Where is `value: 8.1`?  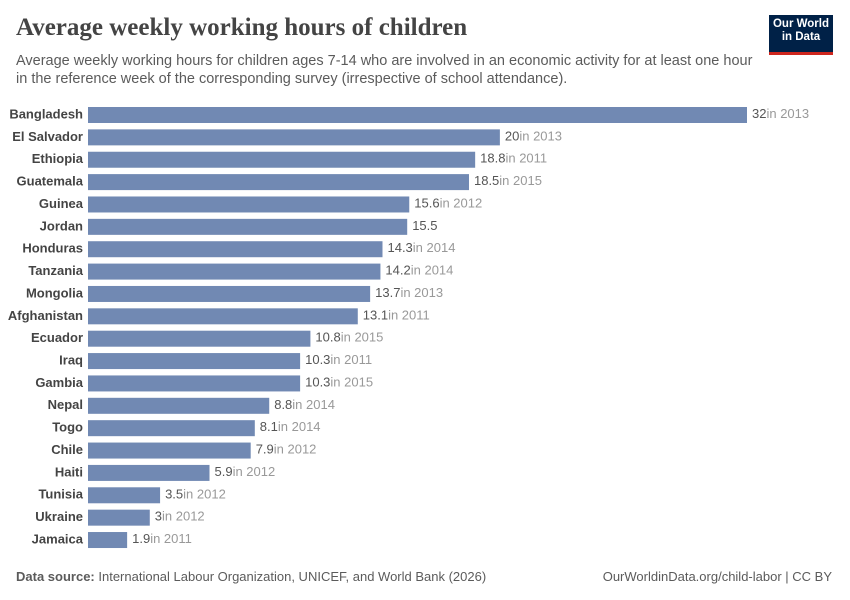 value: 8.1 is located at coordinates (269, 427).